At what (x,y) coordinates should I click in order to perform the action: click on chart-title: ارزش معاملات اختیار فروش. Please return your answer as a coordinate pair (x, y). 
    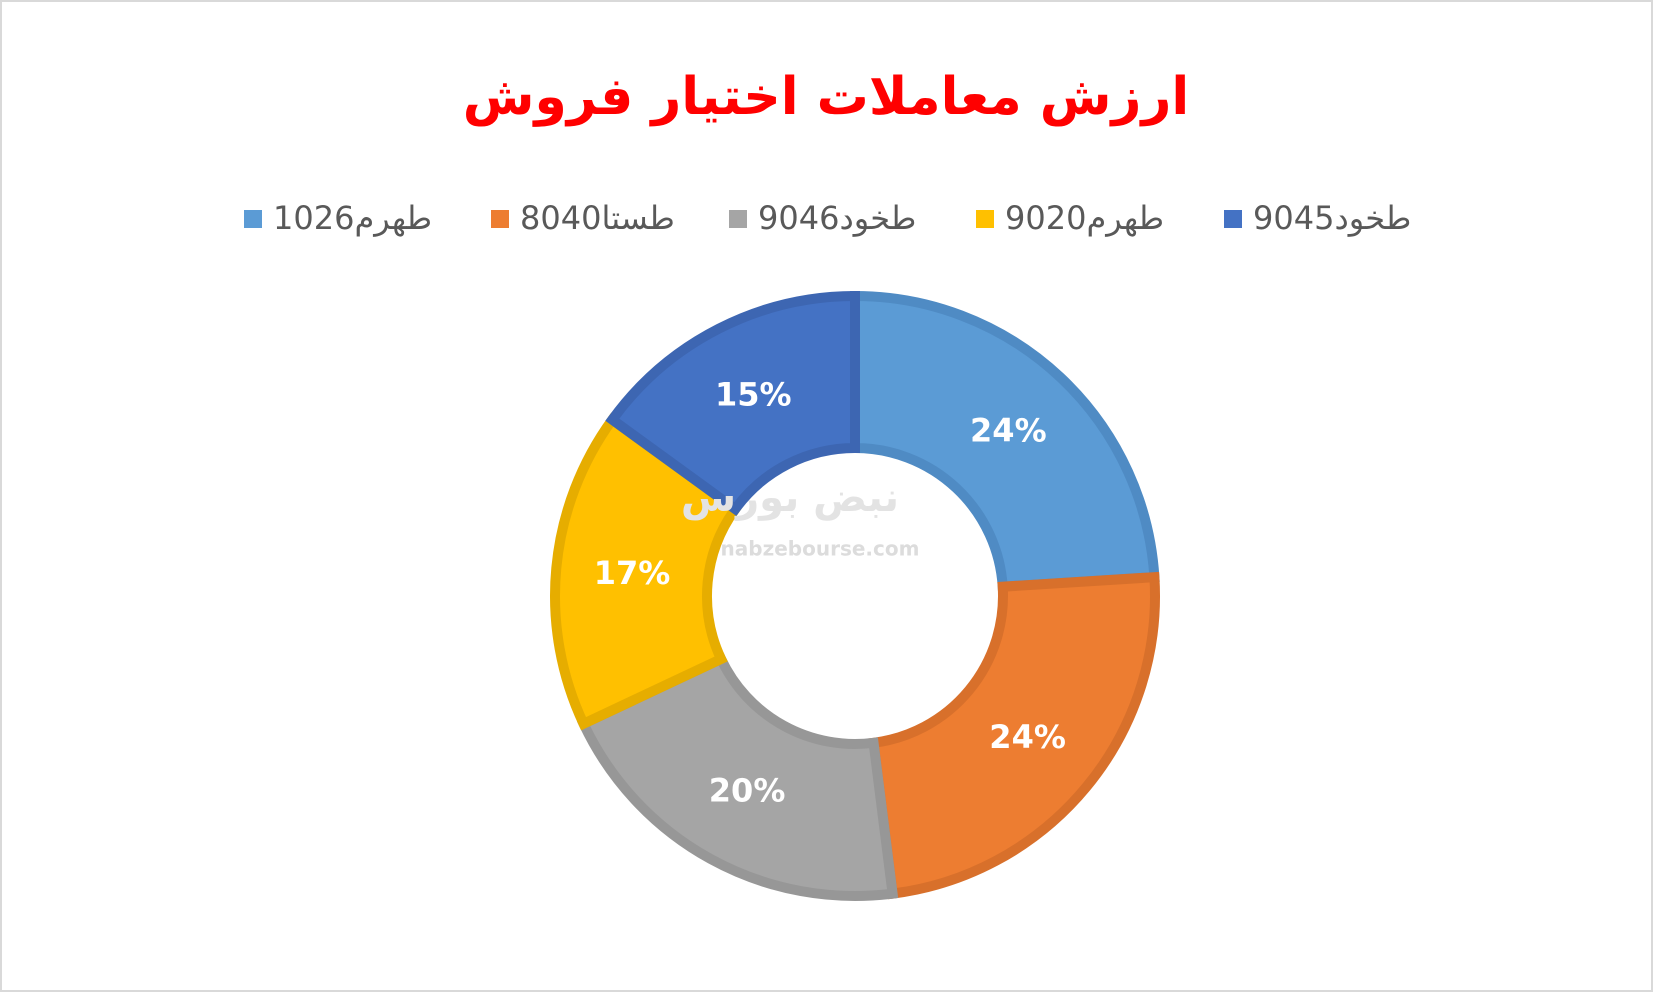
    Looking at the image, I should click on (826, 97).